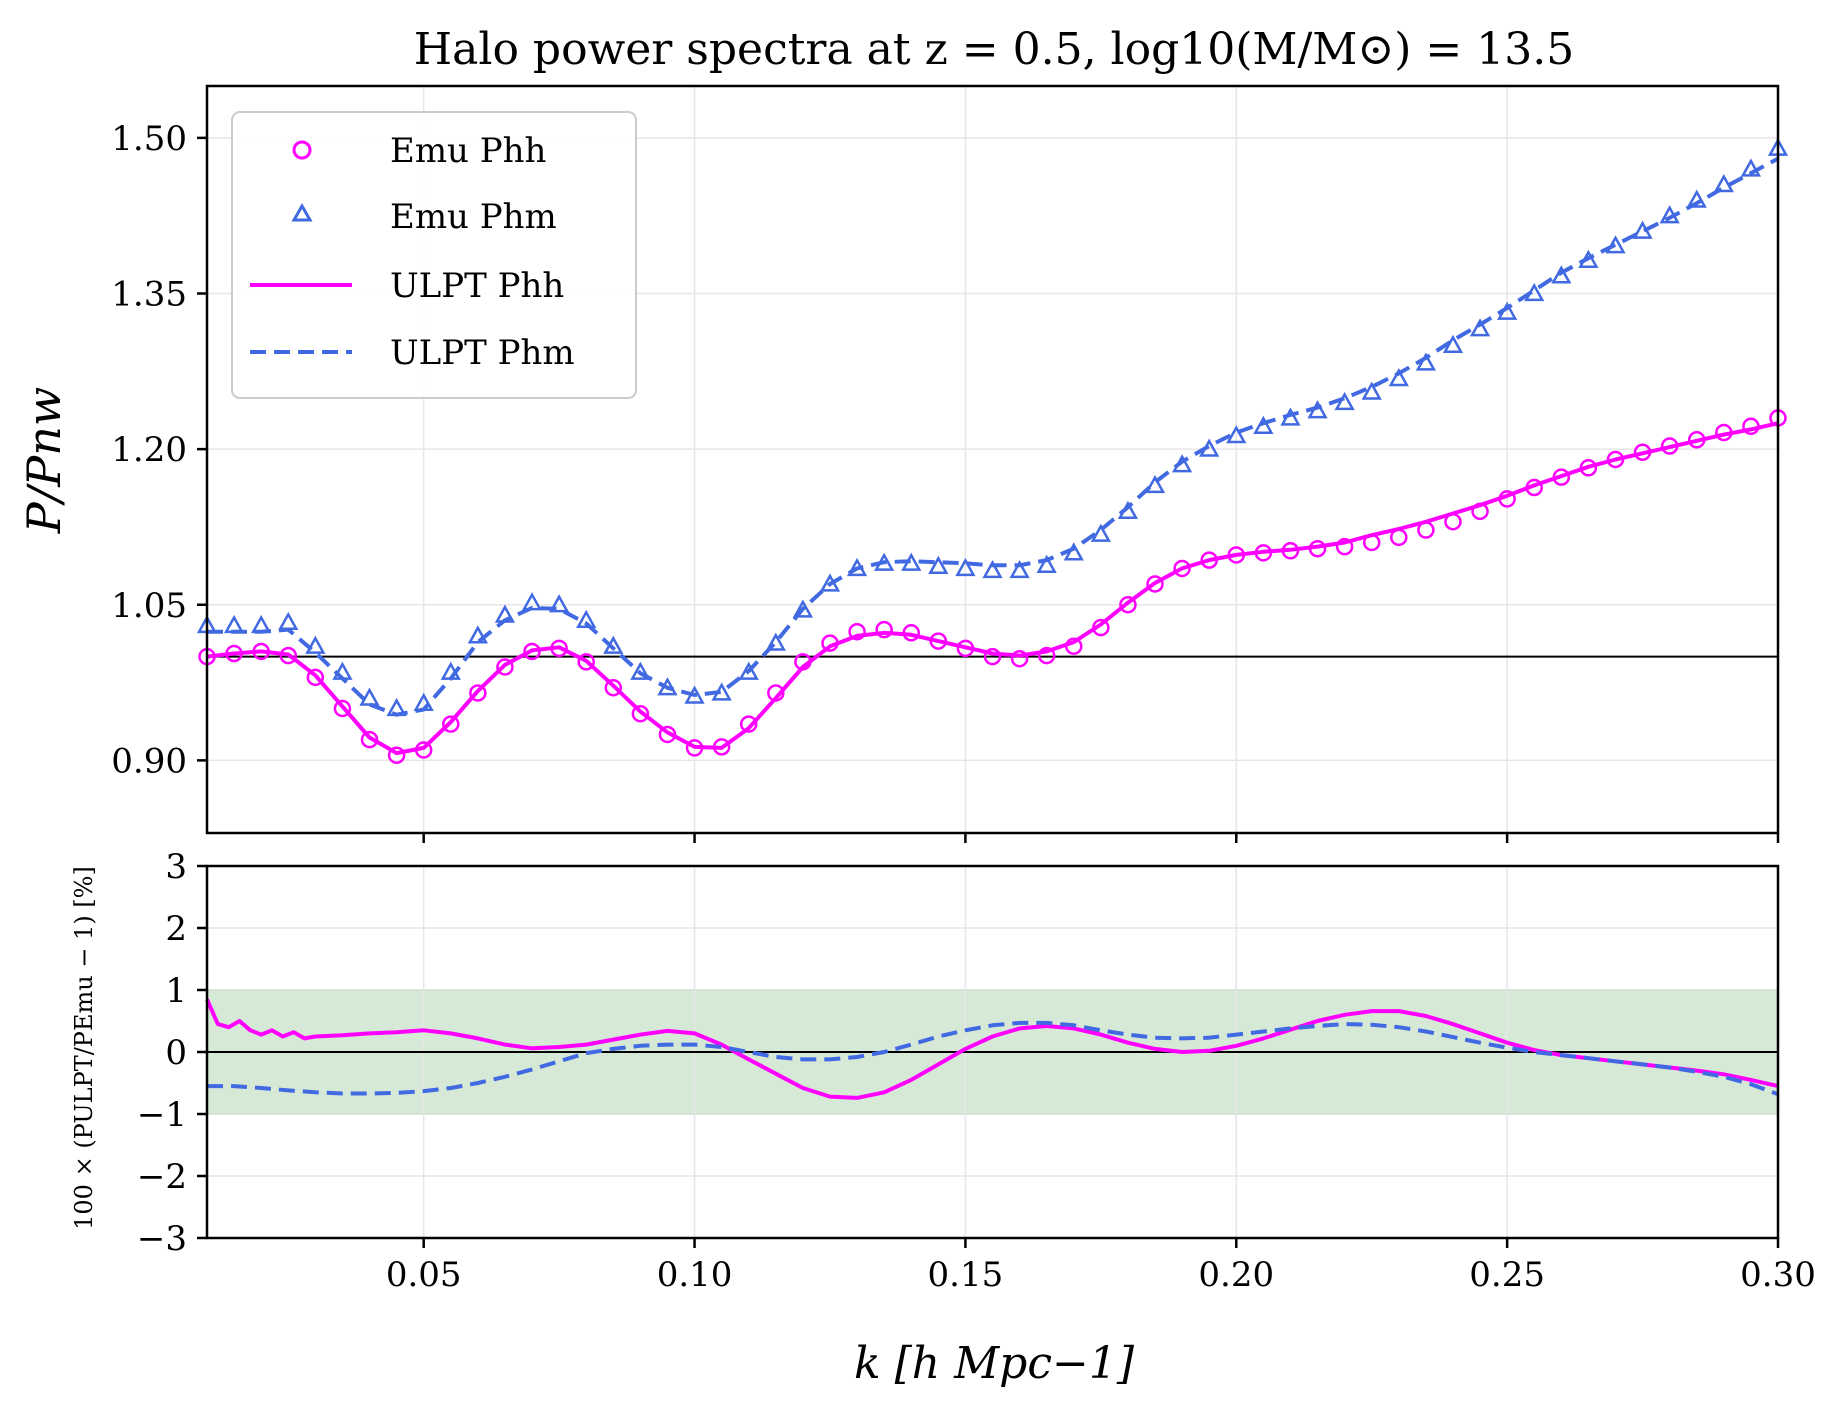 The width and height of the screenshot is (1837, 1408). What do you see at coordinates (1101, 1266) in the screenshot?
I see `bottom-x-ticks: 0.05 0.10 0.15 0.20 0.25 0.30` at bounding box center [1101, 1266].